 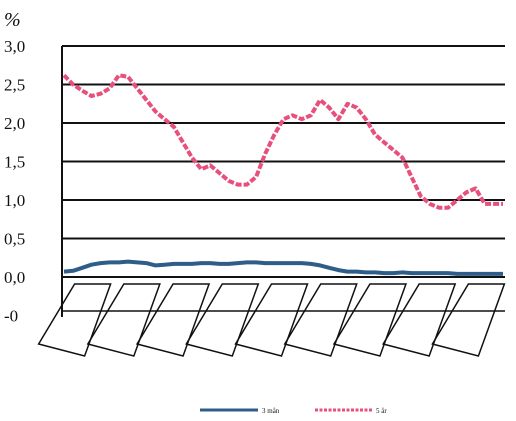 I want to click on y-tick-label: -0, so click(x=11, y=316).